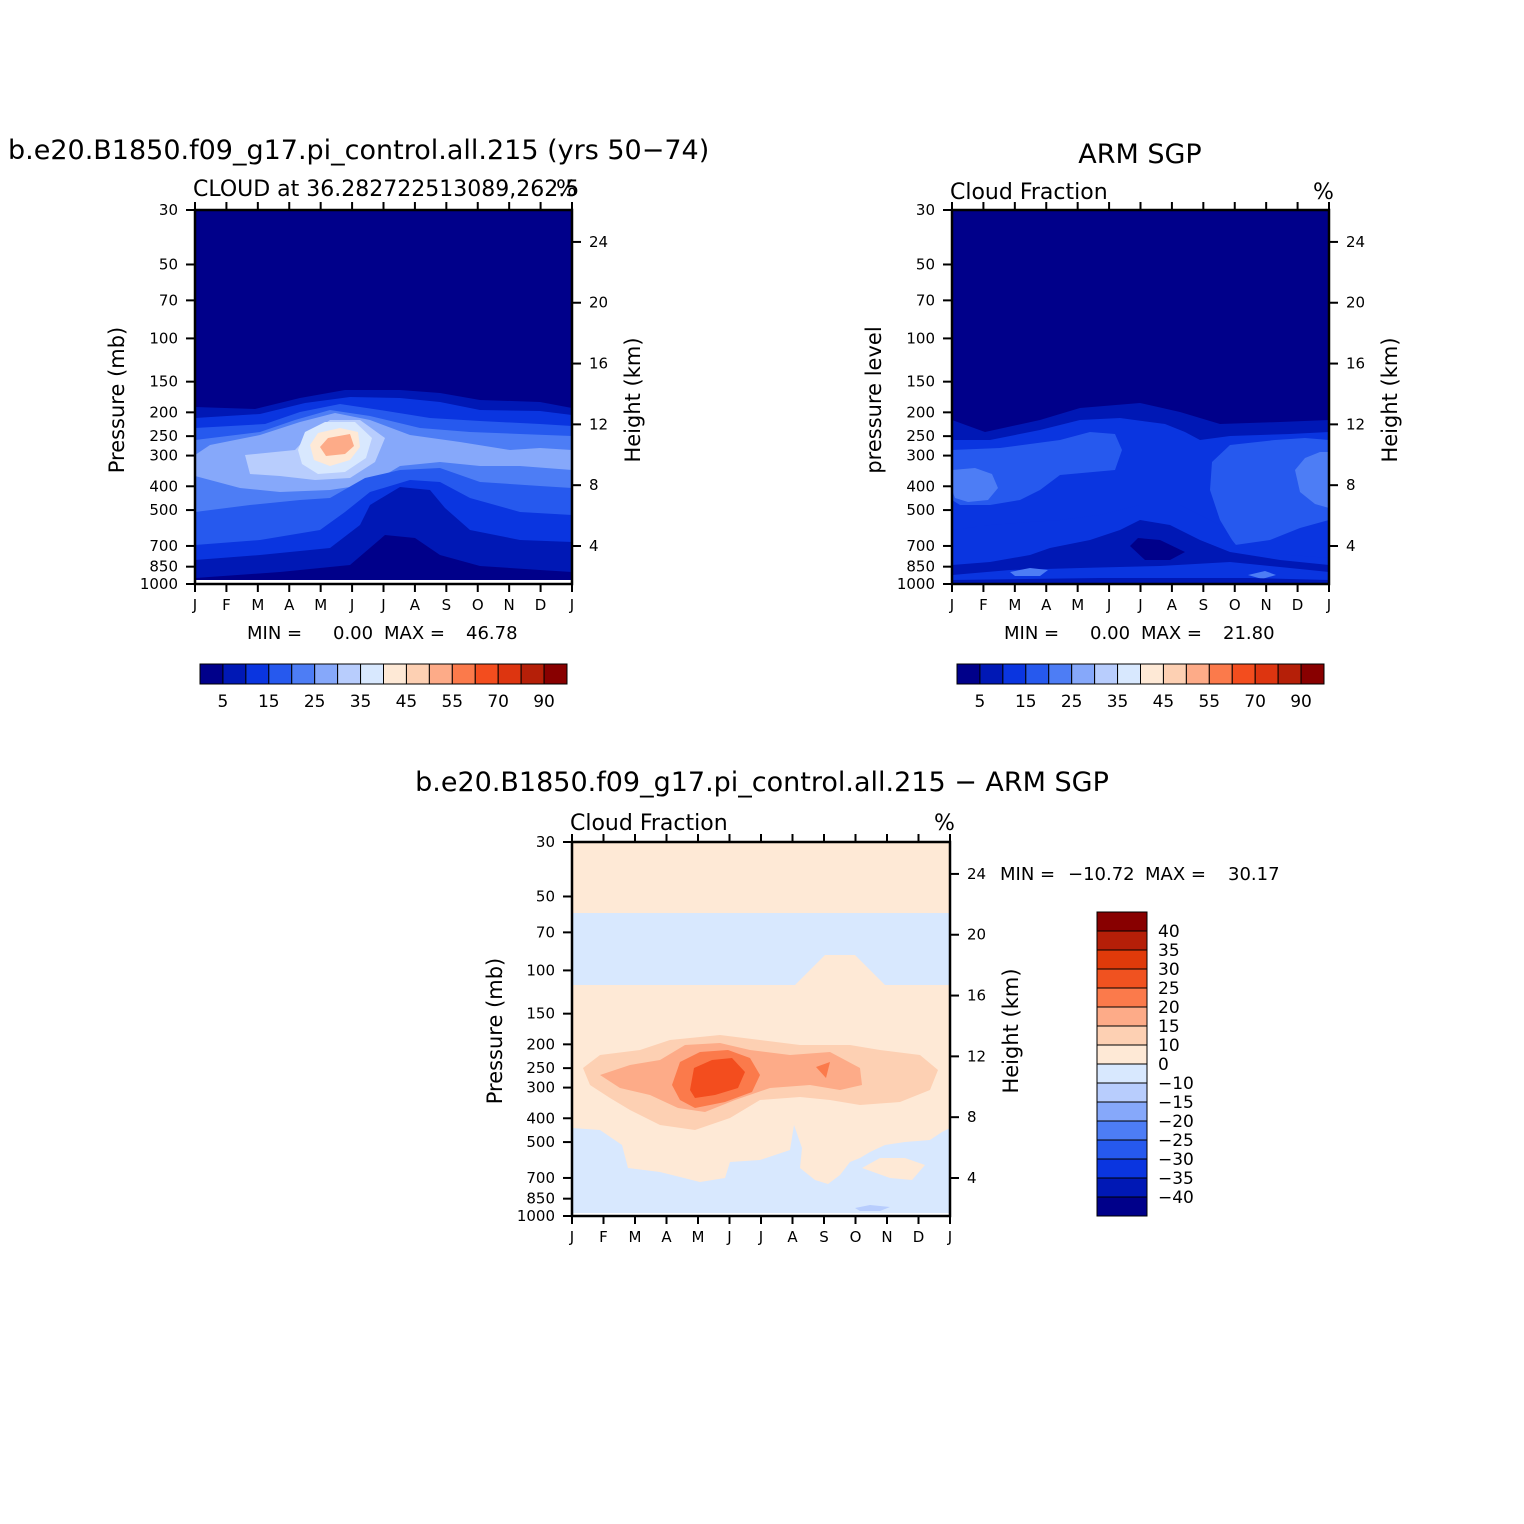 The width and height of the screenshot is (1524, 1524). What do you see at coordinates (1266, 605) in the screenshot?
I see `x-tick-label: N` at bounding box center [1266, 605].